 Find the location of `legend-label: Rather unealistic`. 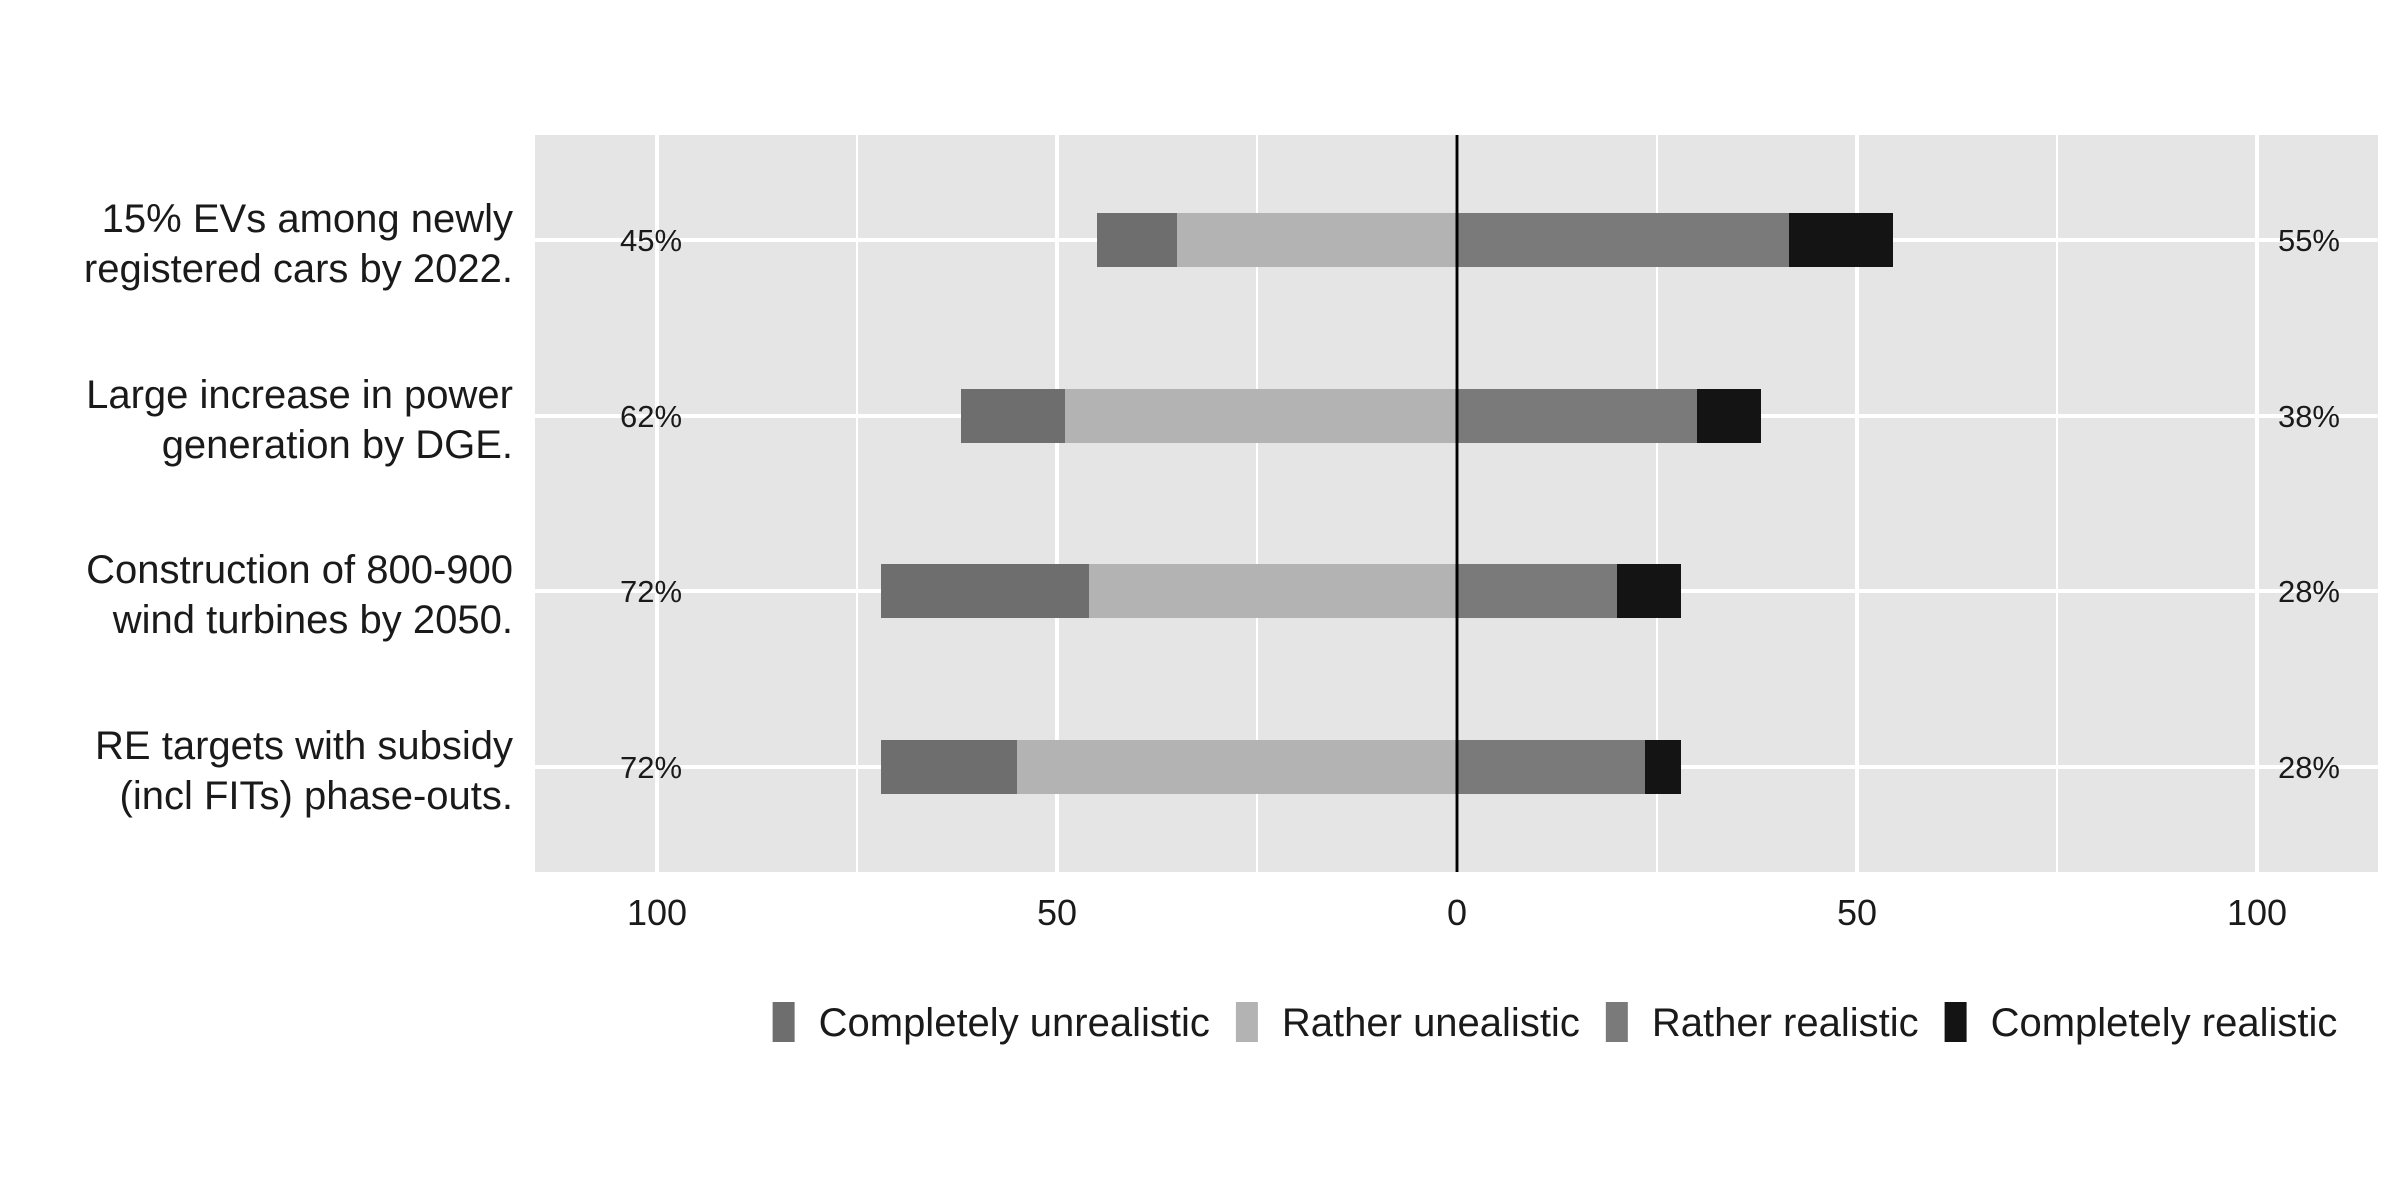

legend-label: Rather unealistic is located at coordinates (1431, 1023).